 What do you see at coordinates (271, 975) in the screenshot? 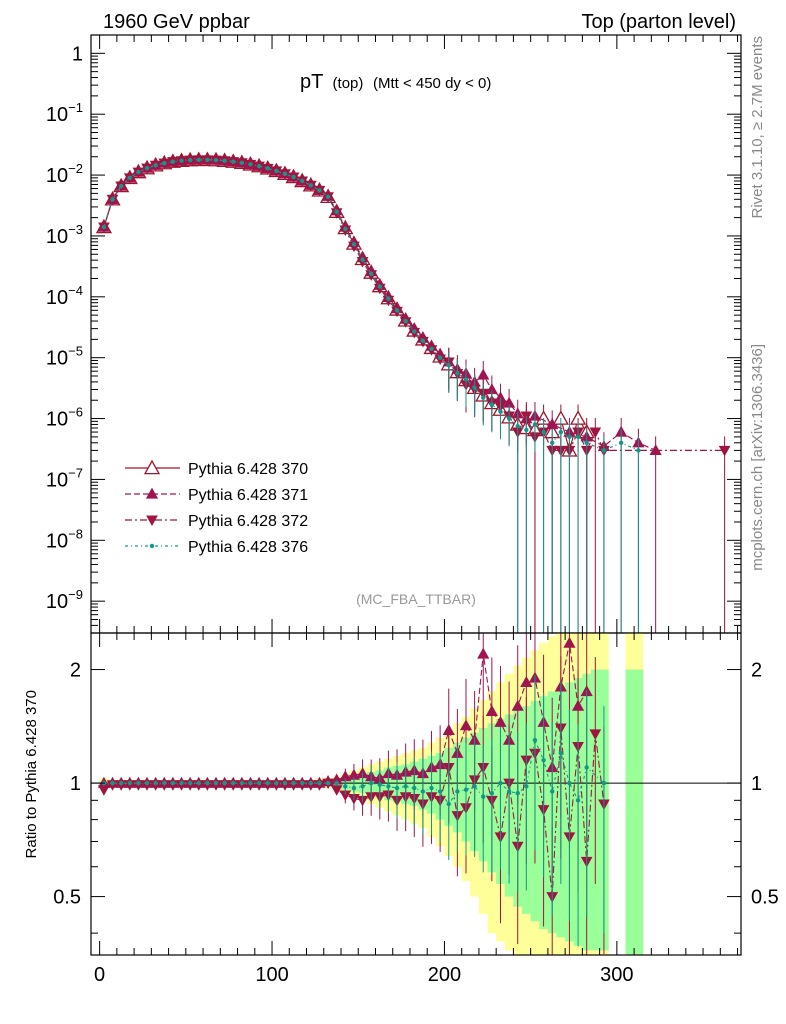
I see `ratio-xtick-label: 100` at bounding box center [271, 975].